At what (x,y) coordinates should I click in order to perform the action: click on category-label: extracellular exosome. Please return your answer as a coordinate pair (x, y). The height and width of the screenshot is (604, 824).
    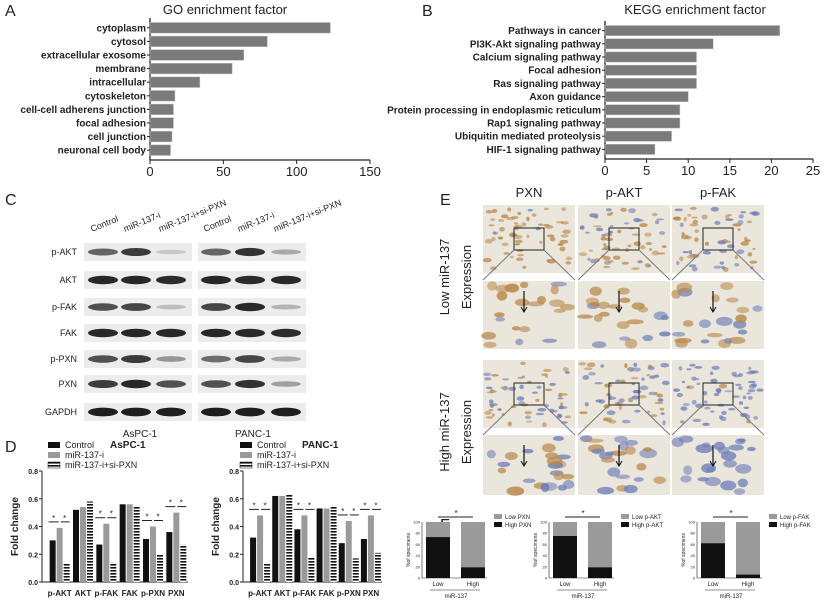
    Looking at the image, I should click on (93, 56).